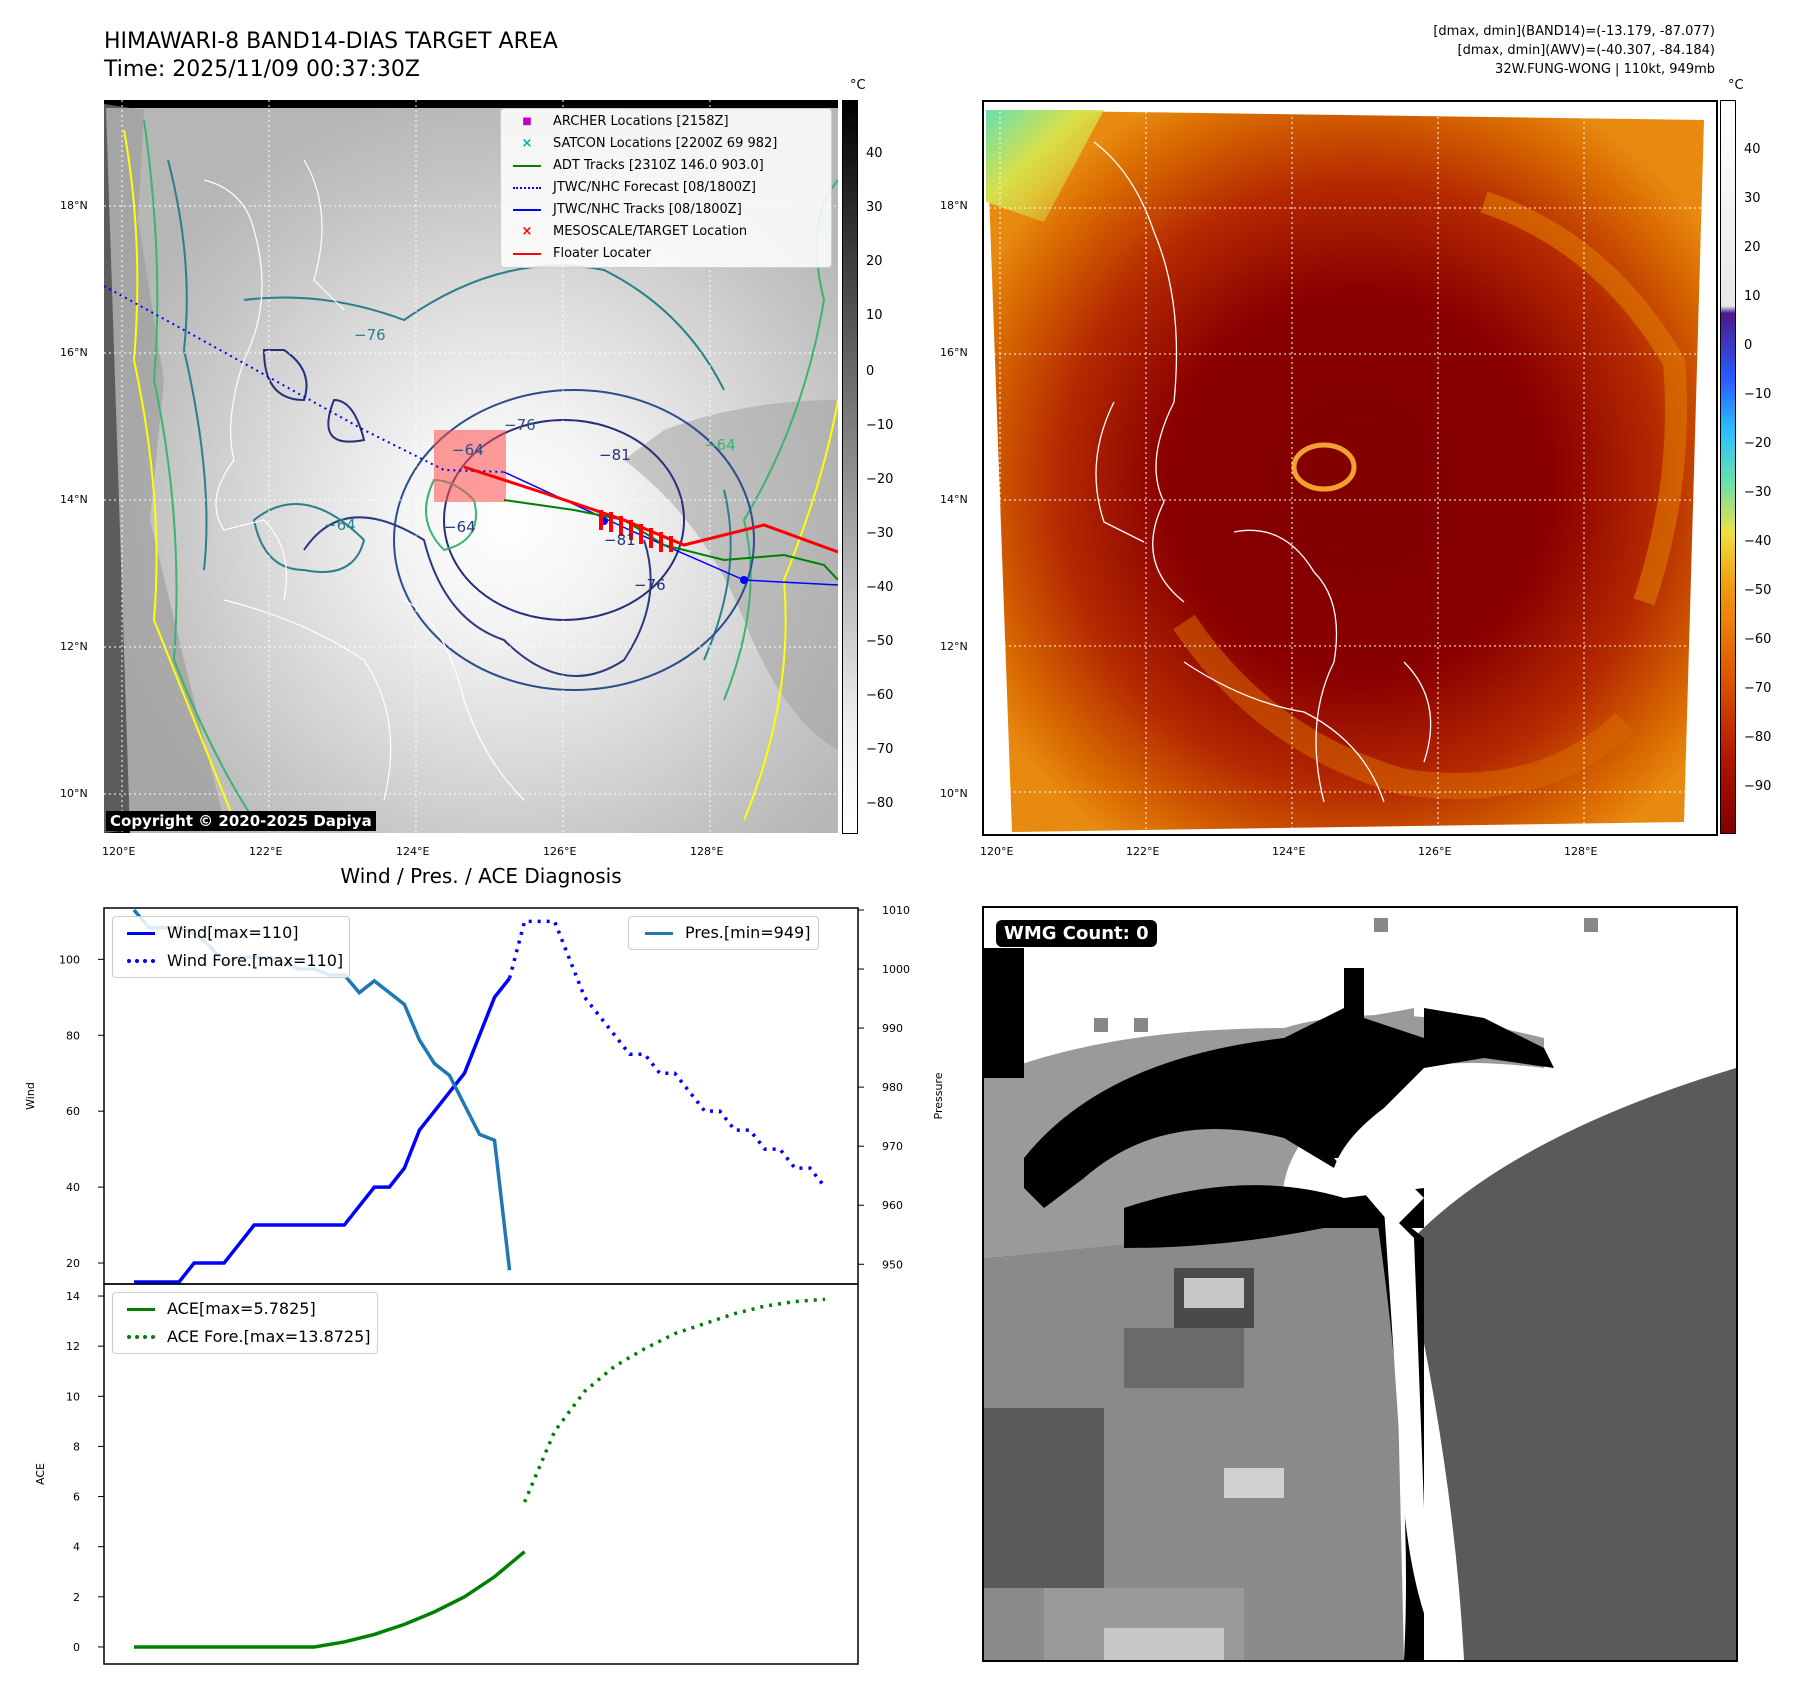  What do you see at coordinates (892, 1146) in the screenshot?
I see `y-right-tick-label: 970` at bounding box center [892, 1146].